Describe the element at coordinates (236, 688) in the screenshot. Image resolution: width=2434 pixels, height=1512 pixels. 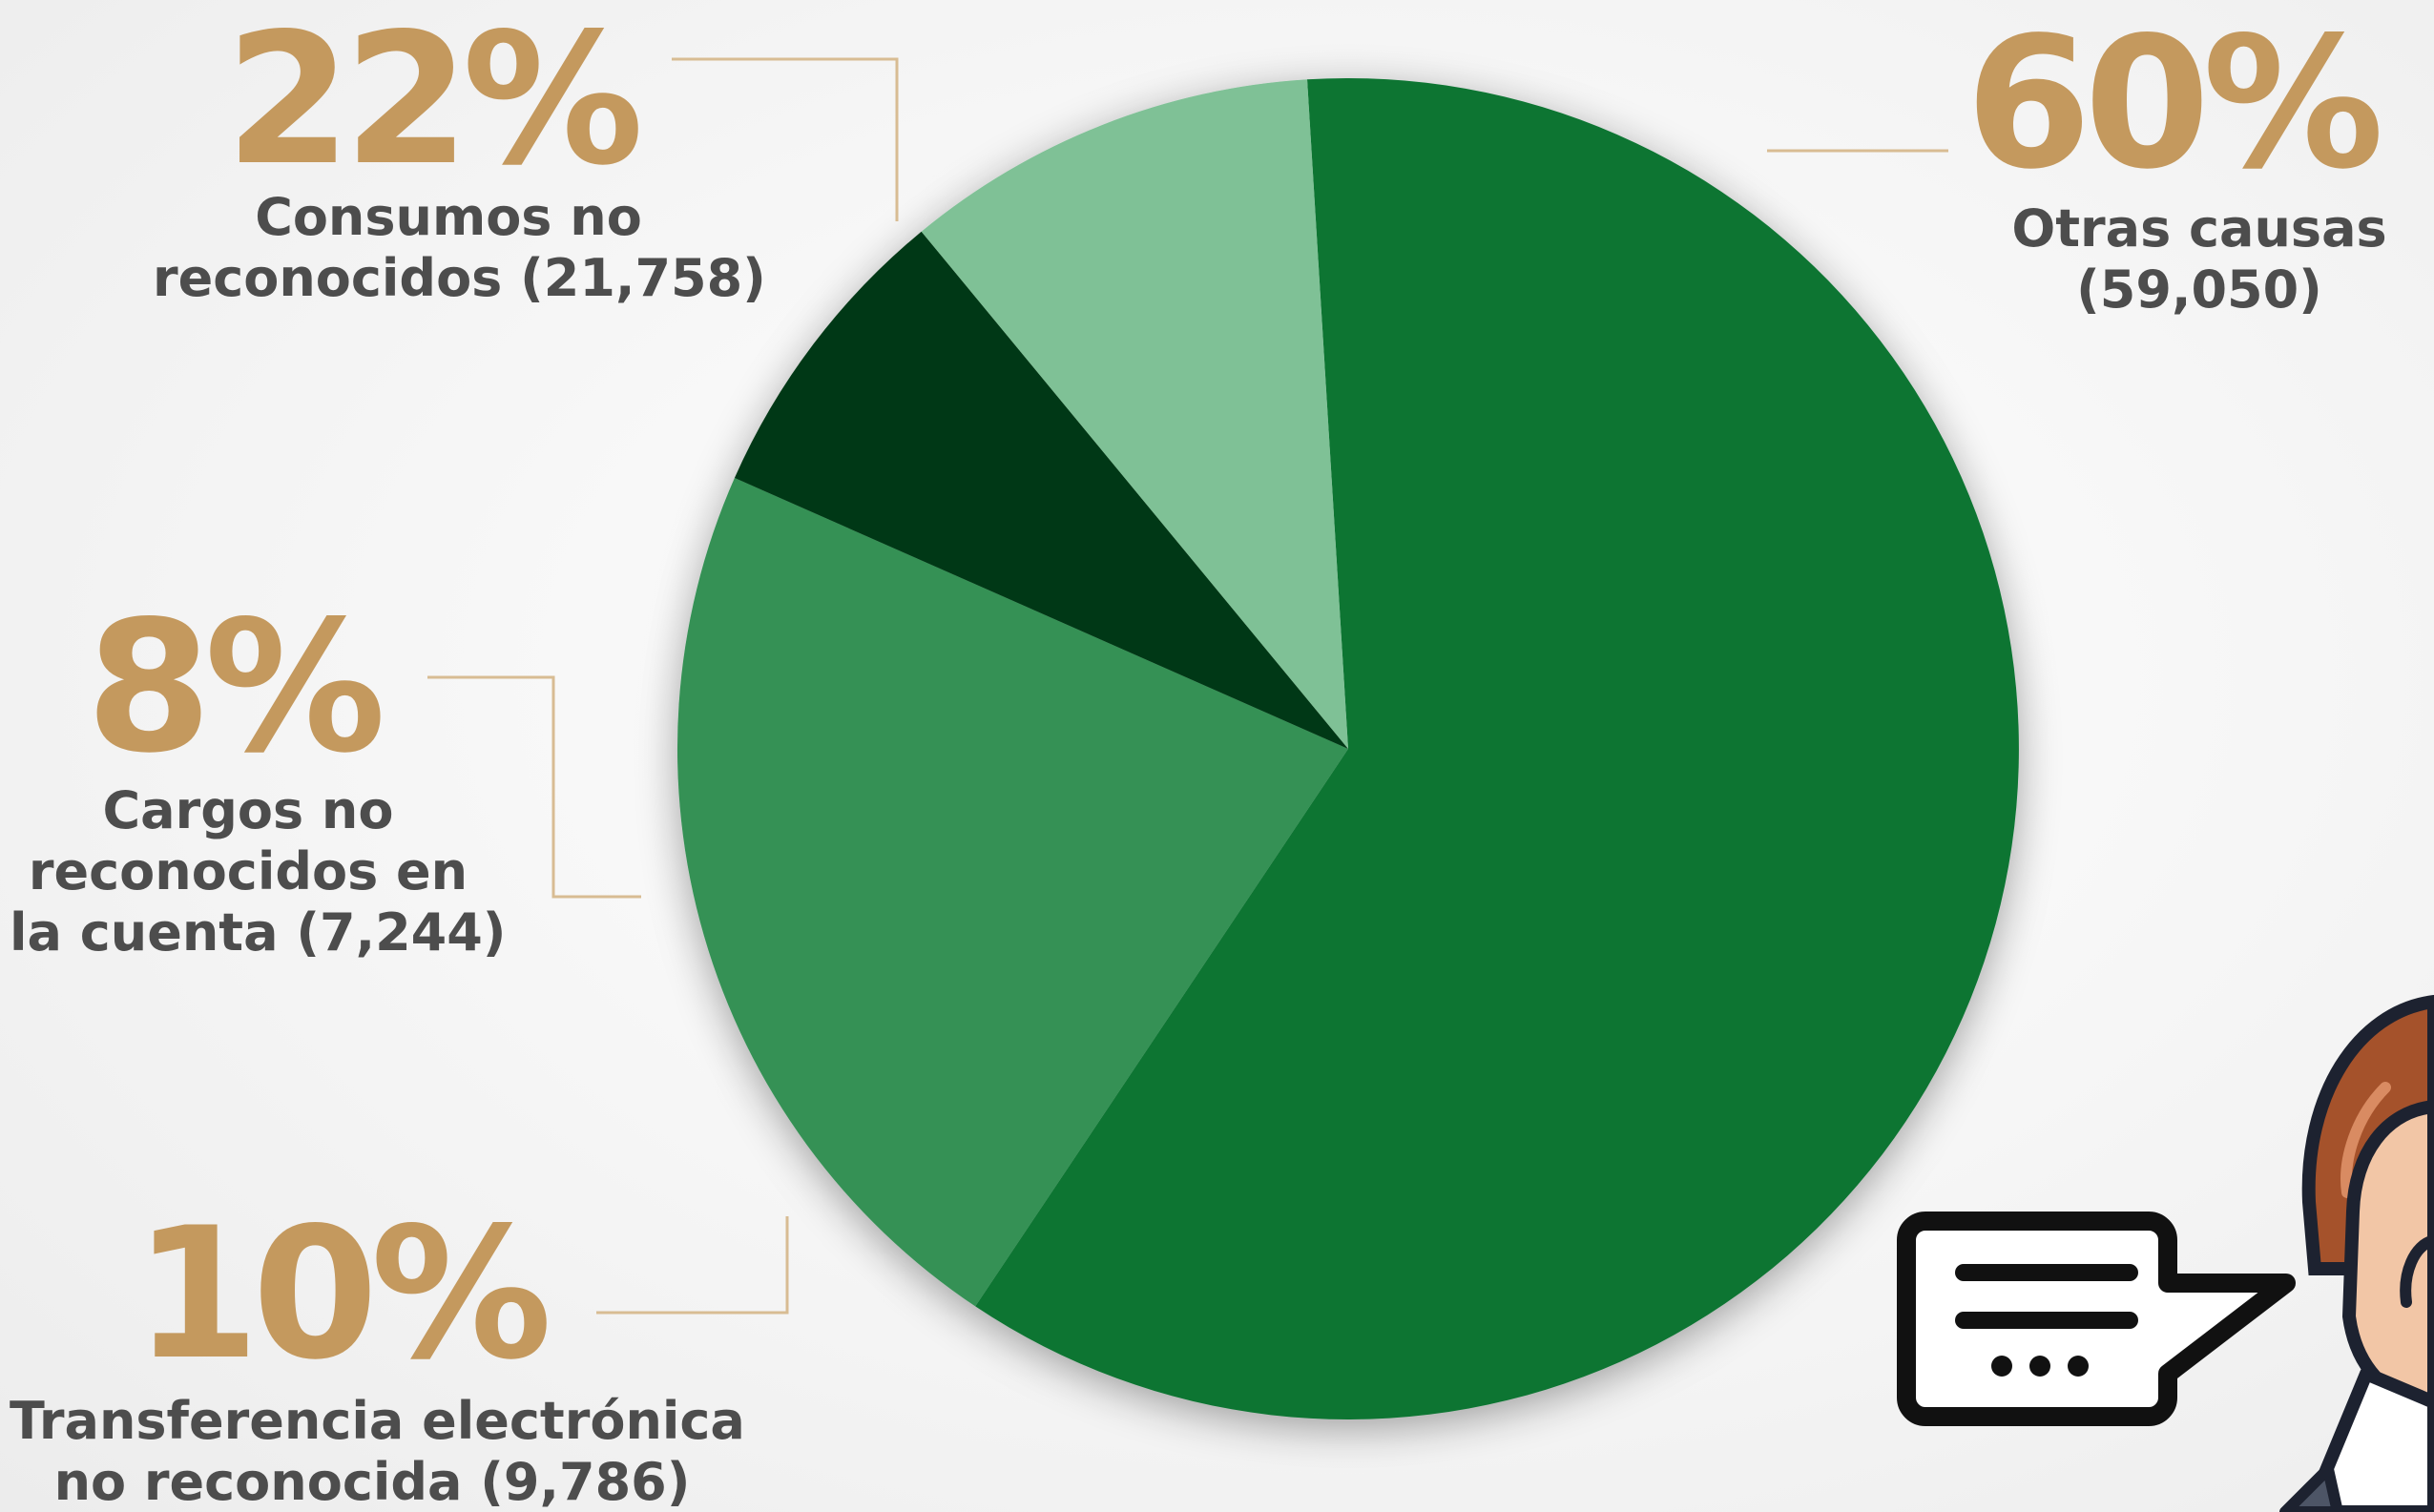
I see `percent-label-8: 8%` at that location.